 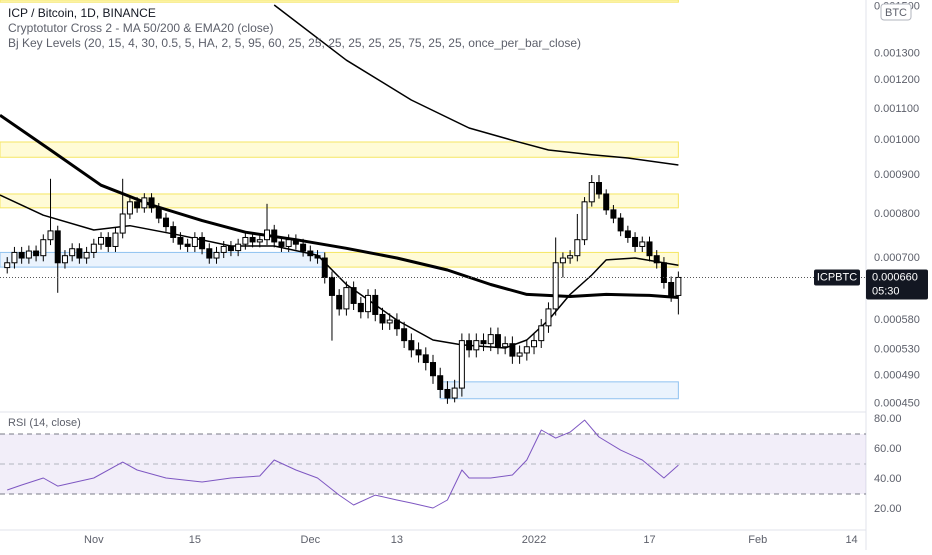 I want to click on currency-badge, so click(x=896, y=12).